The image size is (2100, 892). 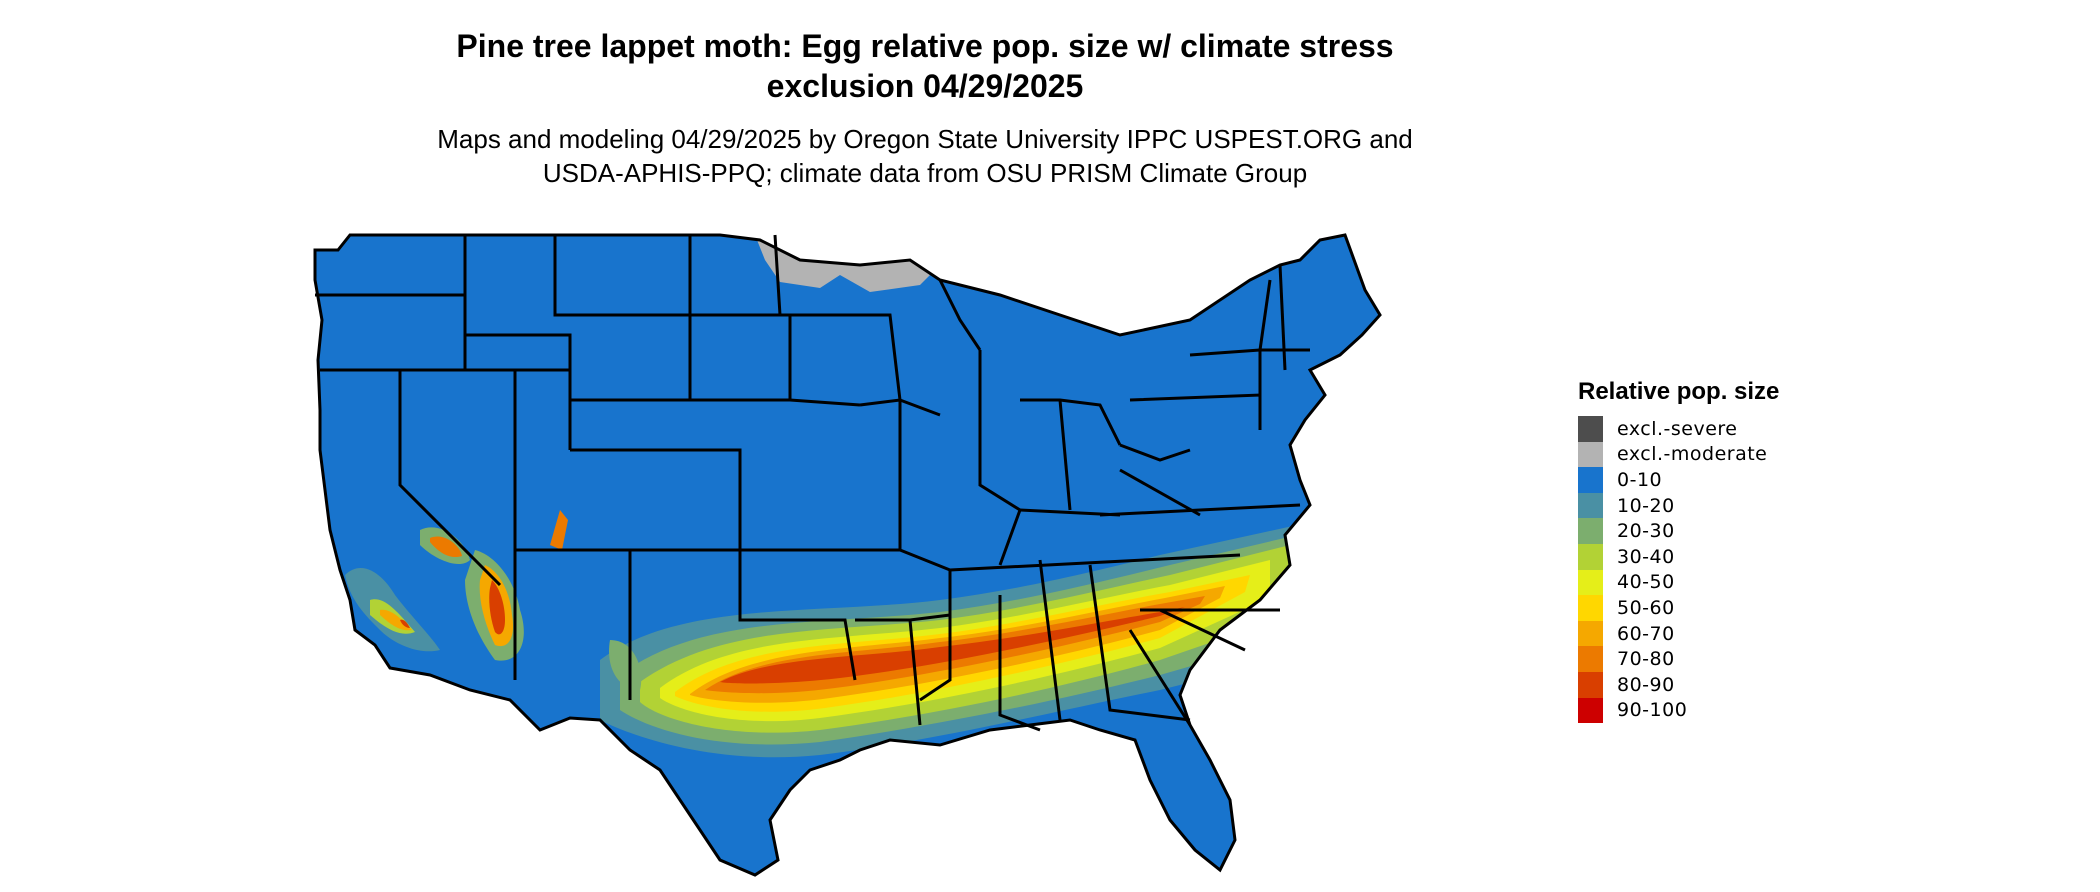 I want to click on legend-label: 20-30, so click(x=1646, y=531).